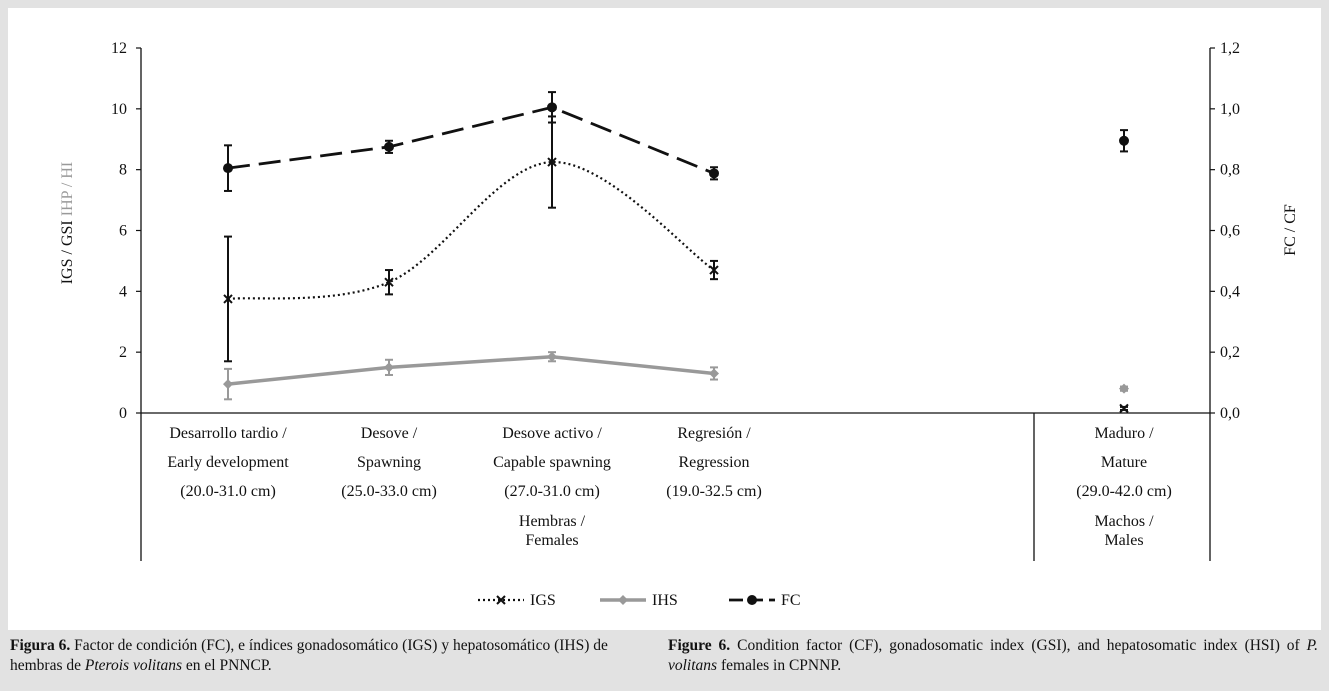 This screenshot has width=1329, height=691. I want to click on right-tick-label: 0,2, so click(1230, 352).